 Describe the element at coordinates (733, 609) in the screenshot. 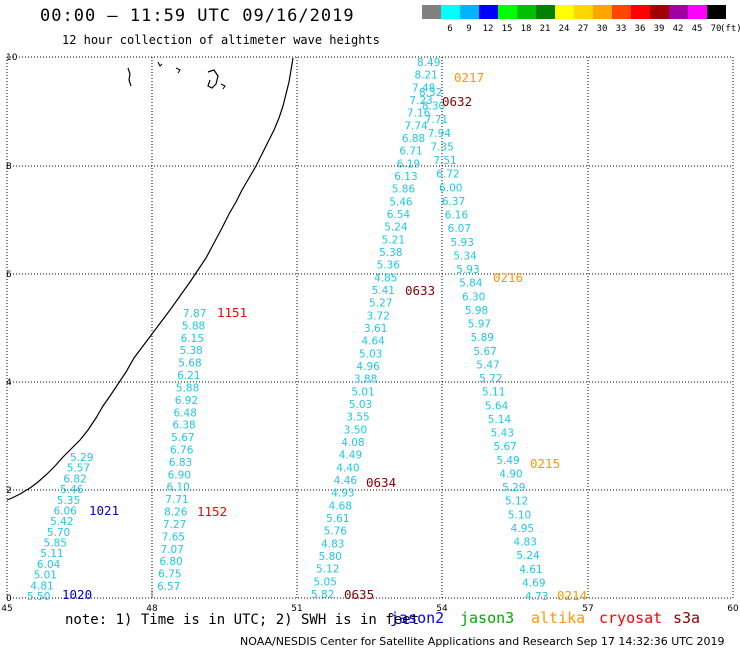

I see `x-tick-label: 60` at that location.